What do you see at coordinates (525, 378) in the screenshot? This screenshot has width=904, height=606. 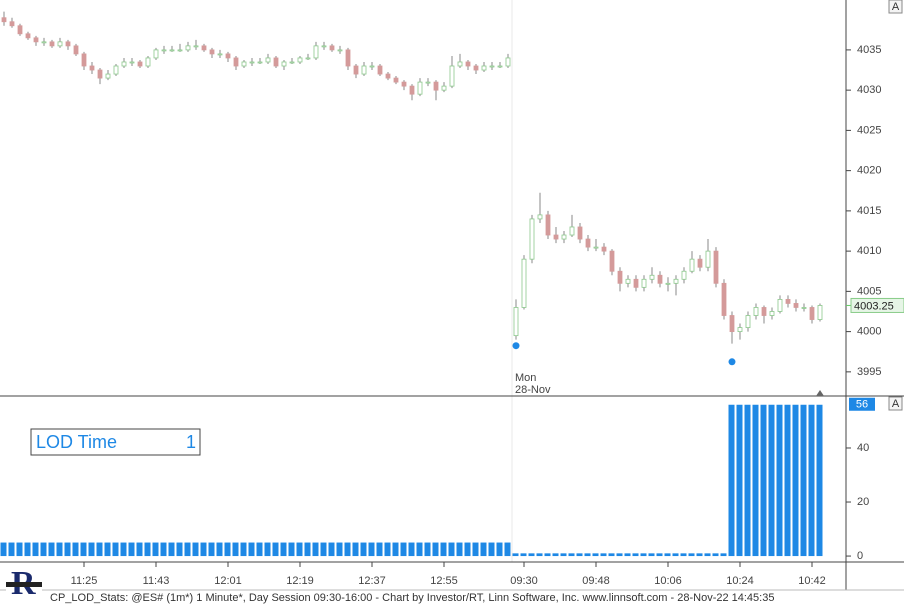 I see `session-day: Mon` at bounding box center [525, 378].